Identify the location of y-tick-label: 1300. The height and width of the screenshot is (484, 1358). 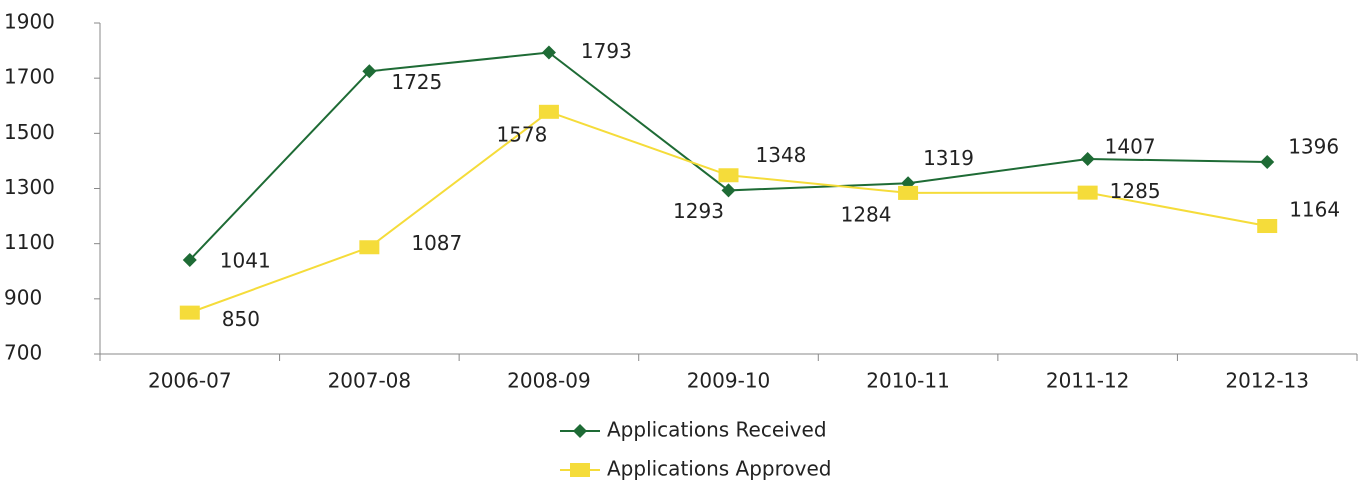
(29, 187).